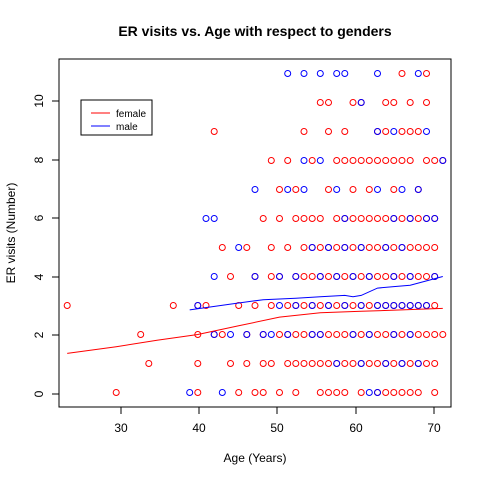 The height and width of the screenshot is (480, 480). What do you see at coordinates (277, 428) in the screenshot?
I see `x-tick-label-50: 50` at bounding box center [277, 428].